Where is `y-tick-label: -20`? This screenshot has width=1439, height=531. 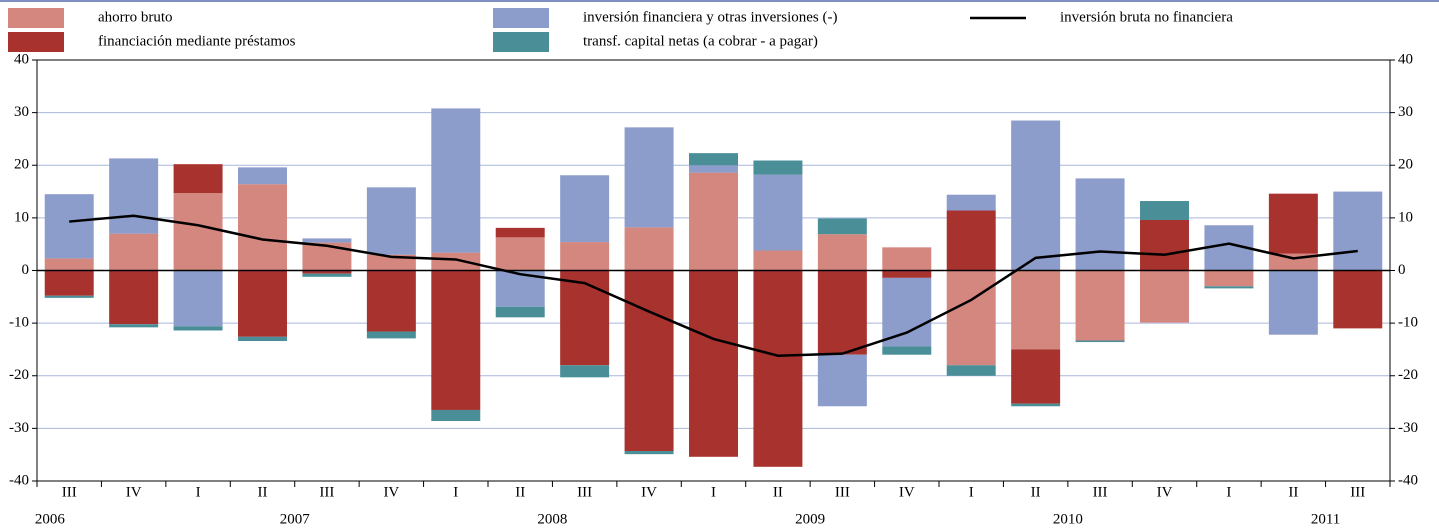 y-tick-label: -20 is located at coordinates (19, 375).